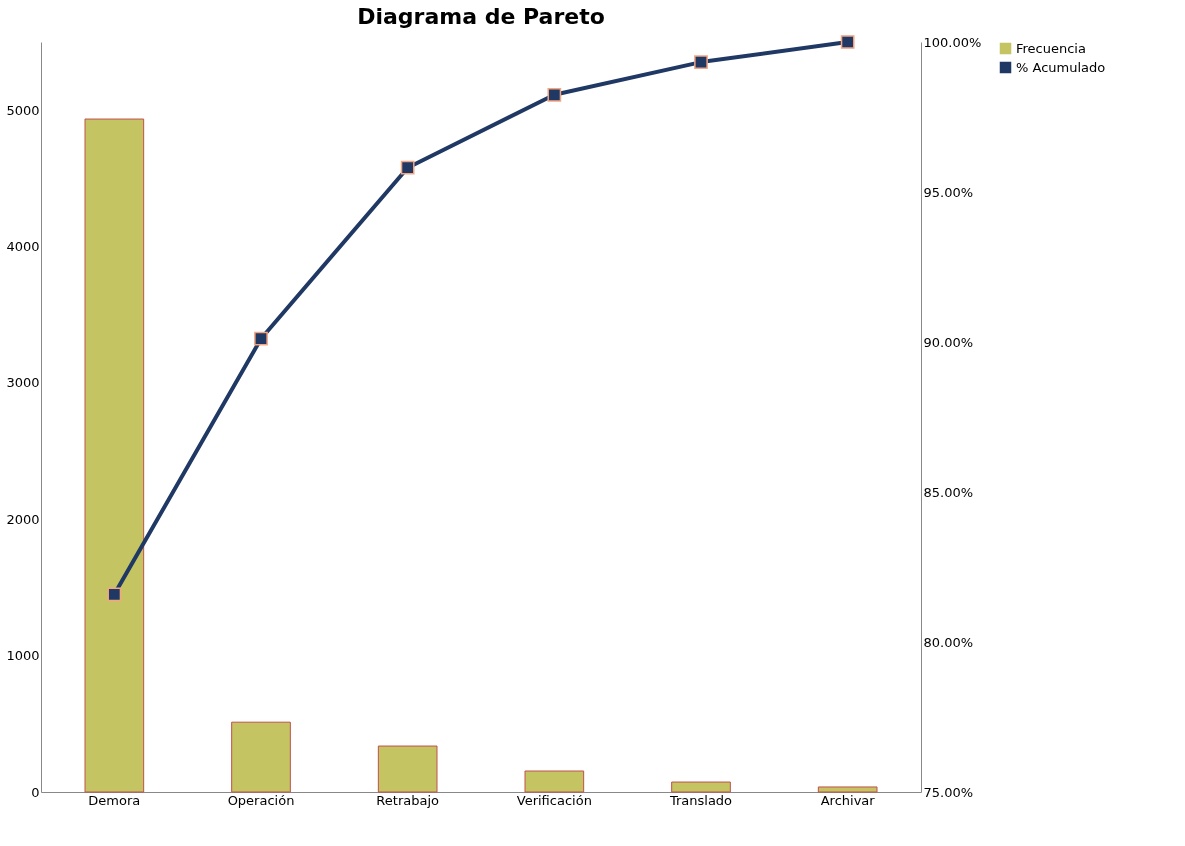  Describe the element at coordinates (700, 800) in the screenshot. I see `x-tick-label: Translado` at that location.